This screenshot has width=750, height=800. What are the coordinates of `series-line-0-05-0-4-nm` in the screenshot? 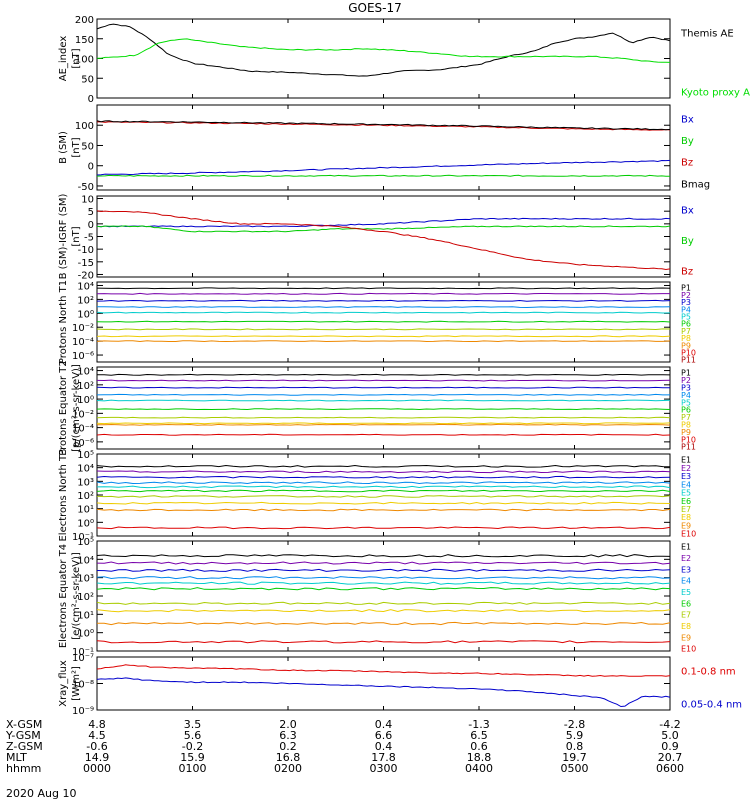 It's located at (383, 692).